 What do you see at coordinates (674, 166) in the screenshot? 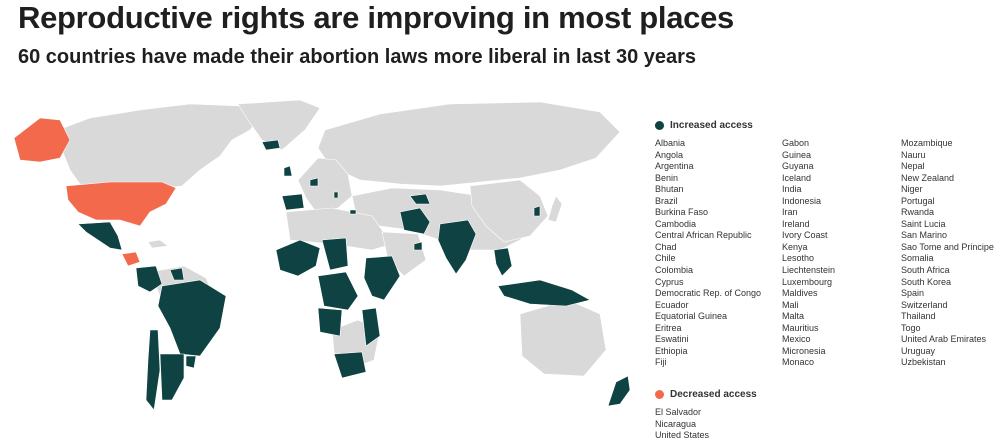
I see `country-item: Argentina` at bounding box center [674, 166].